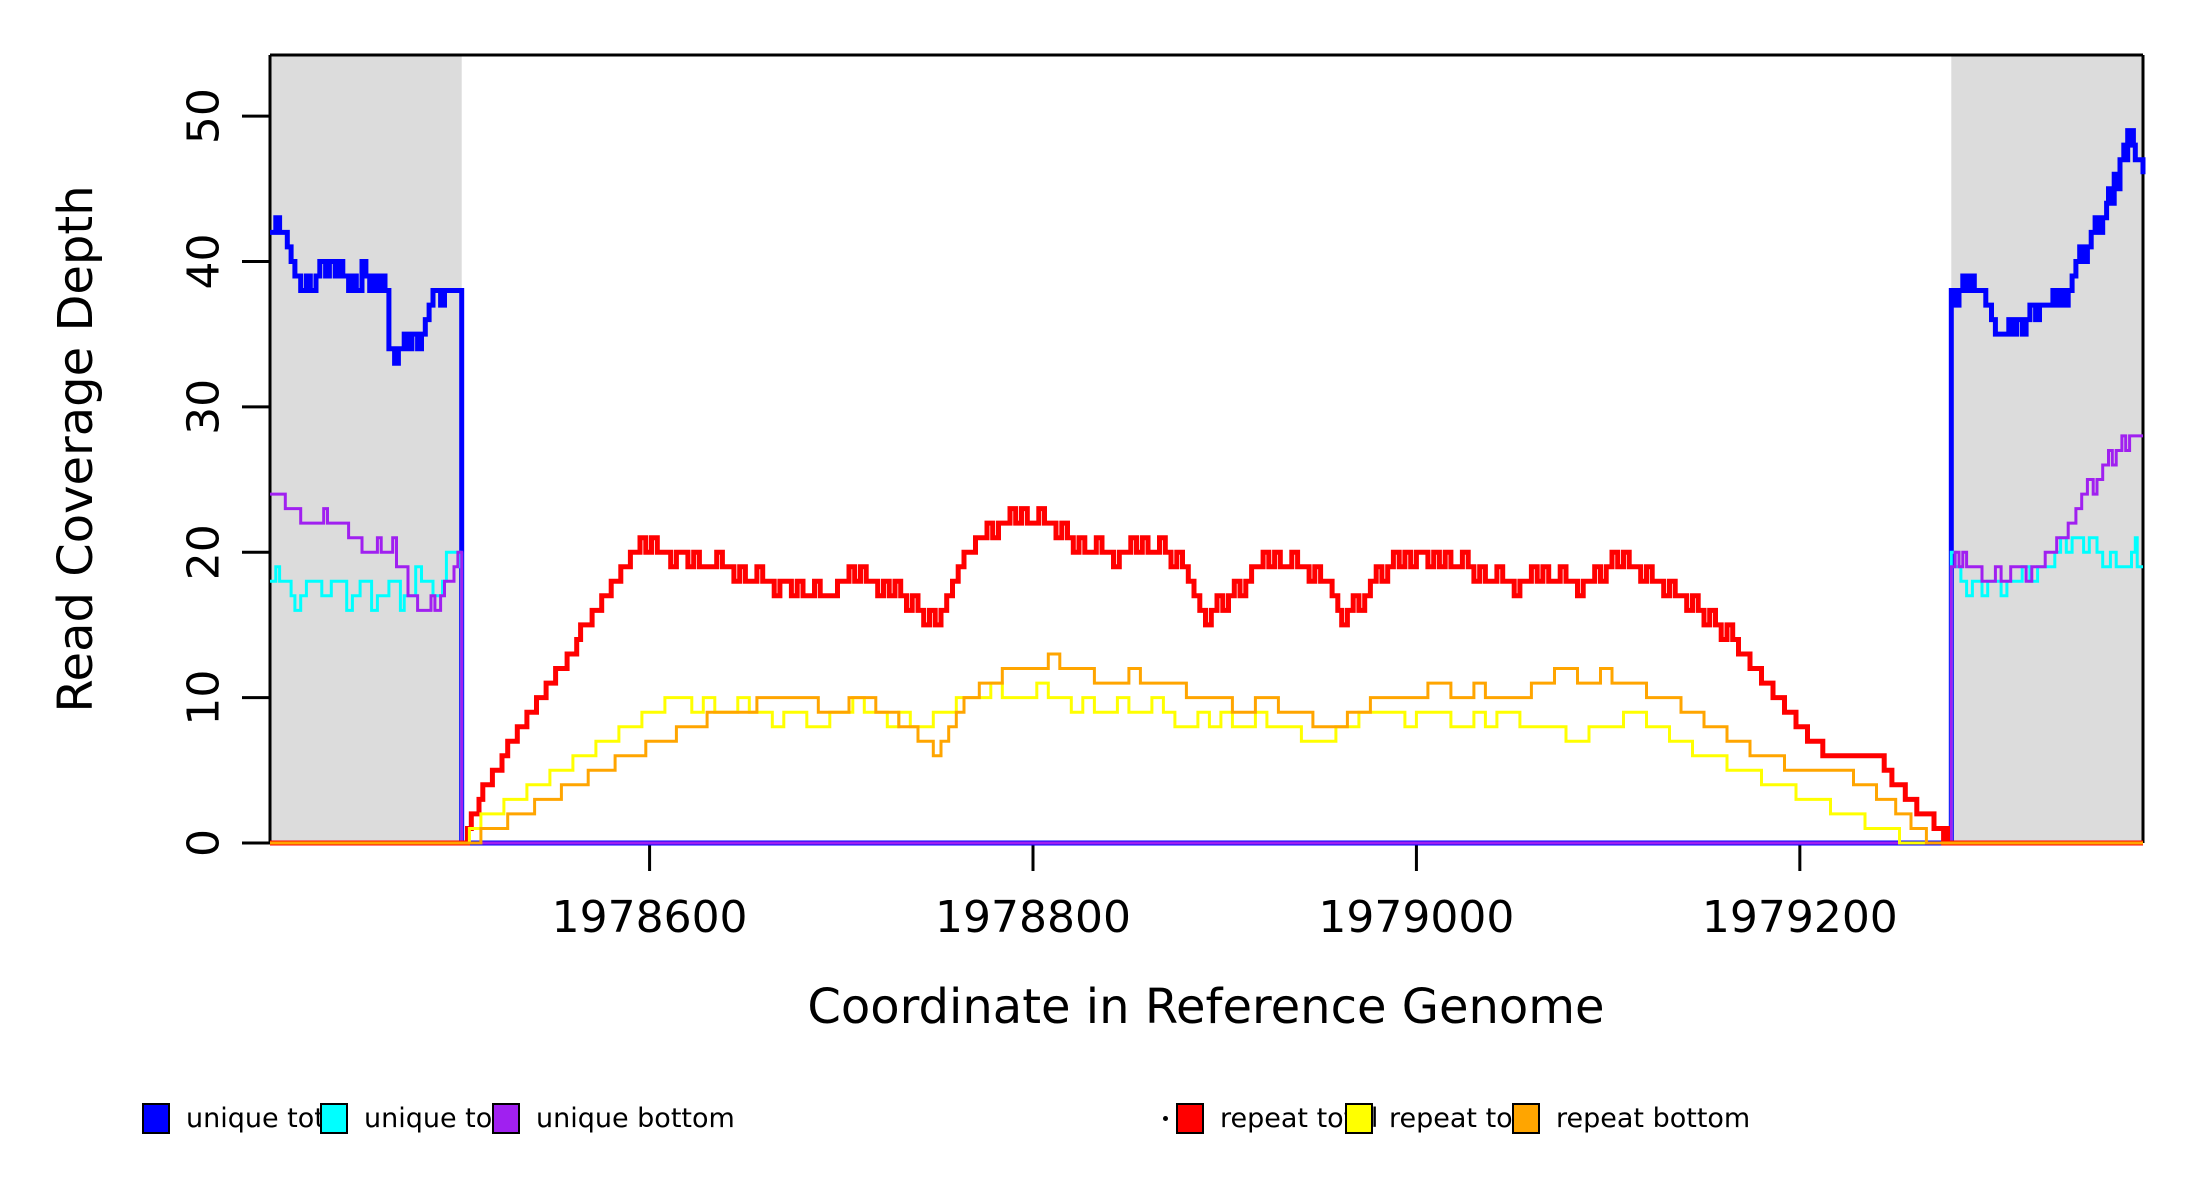  What do you see at coordinates (1653, 1118) in the screenshot?
I see `legend-label: repeat bottom` at bounding box center [1653, 1118].